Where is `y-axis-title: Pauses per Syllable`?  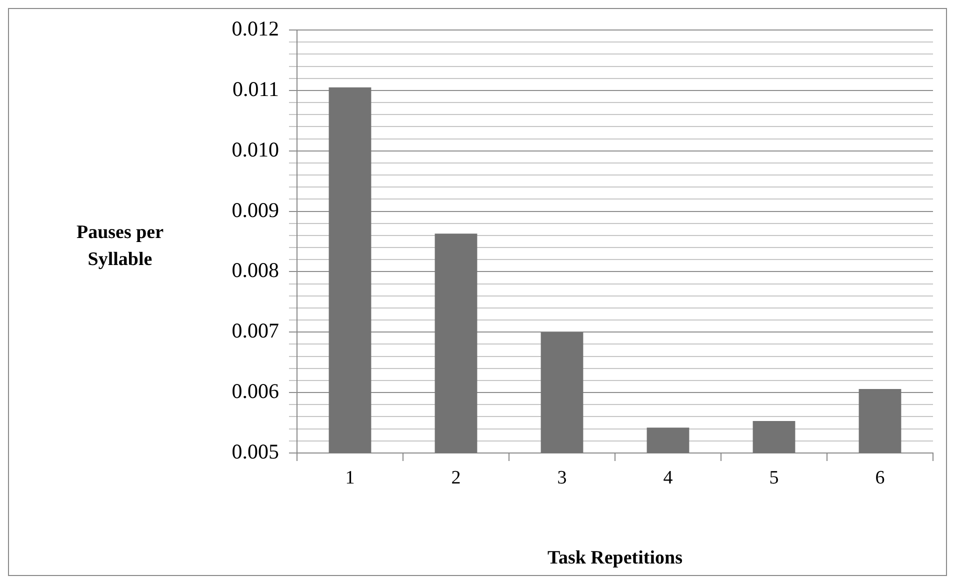
y-axis-title: Pauses per Syllable is located at coordinates (120, 246).